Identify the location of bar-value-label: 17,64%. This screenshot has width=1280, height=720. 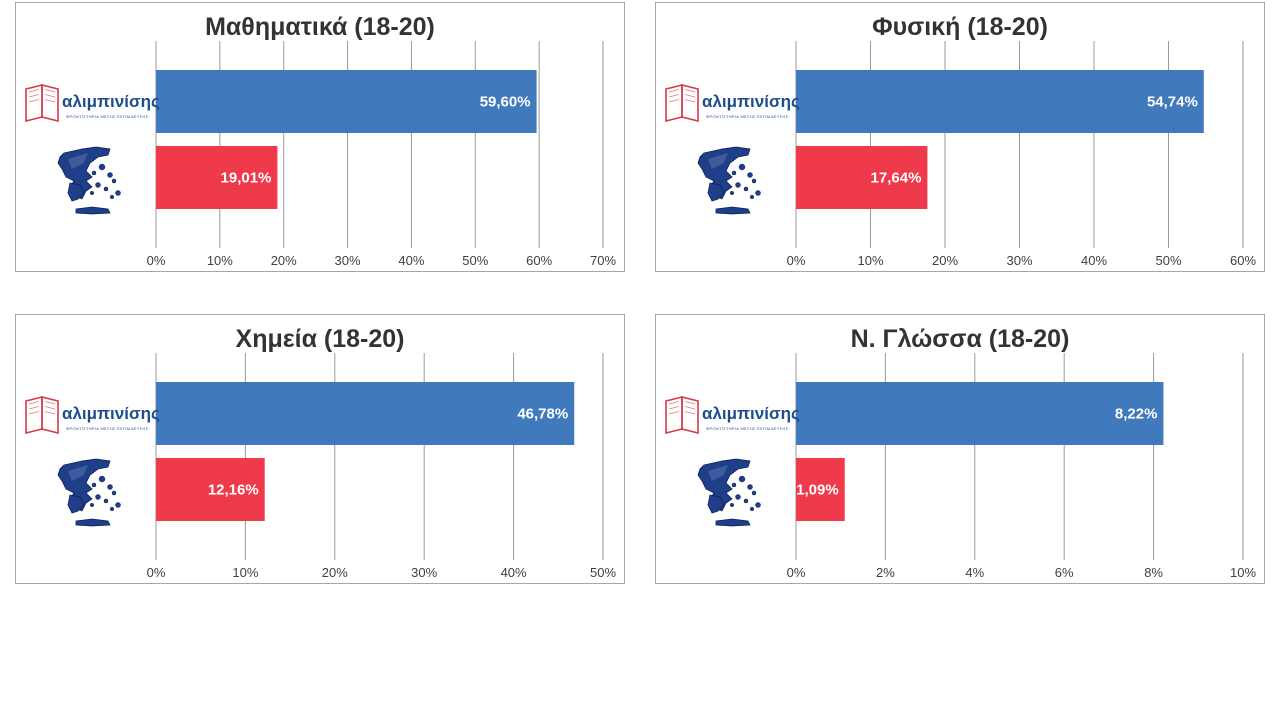
(896, 178).